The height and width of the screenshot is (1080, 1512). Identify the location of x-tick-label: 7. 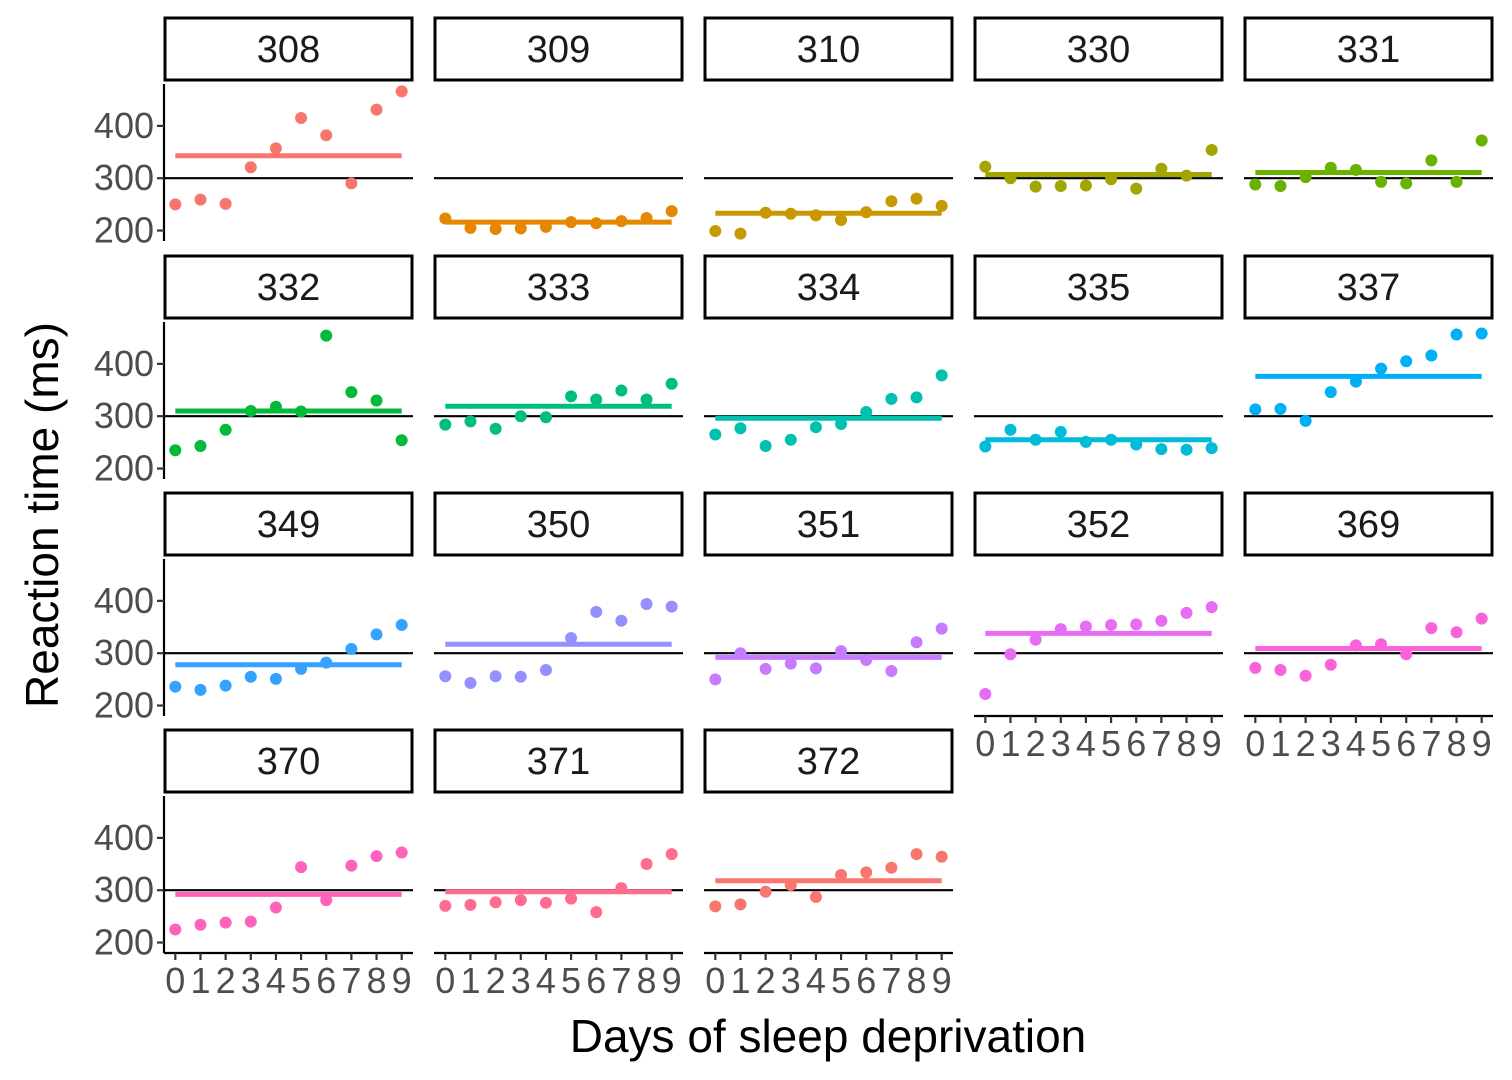
(891, 980).